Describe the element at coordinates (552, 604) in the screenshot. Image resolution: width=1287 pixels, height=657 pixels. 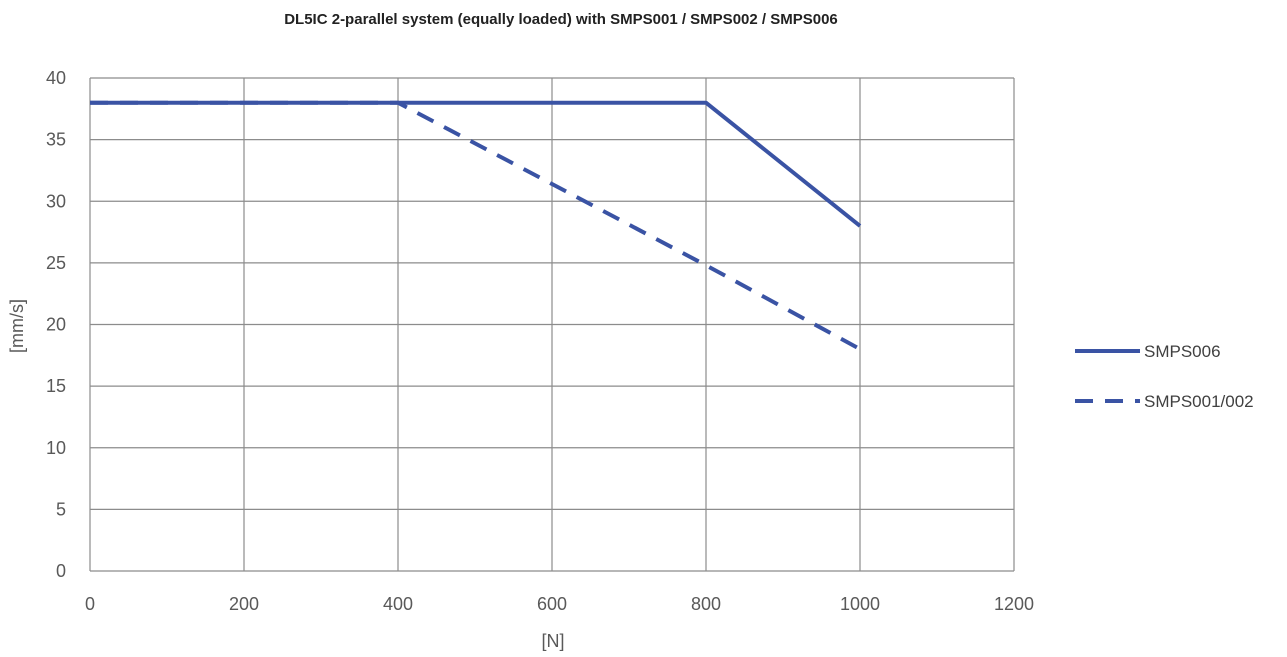
I see `x-tick-label: 600` at that location.